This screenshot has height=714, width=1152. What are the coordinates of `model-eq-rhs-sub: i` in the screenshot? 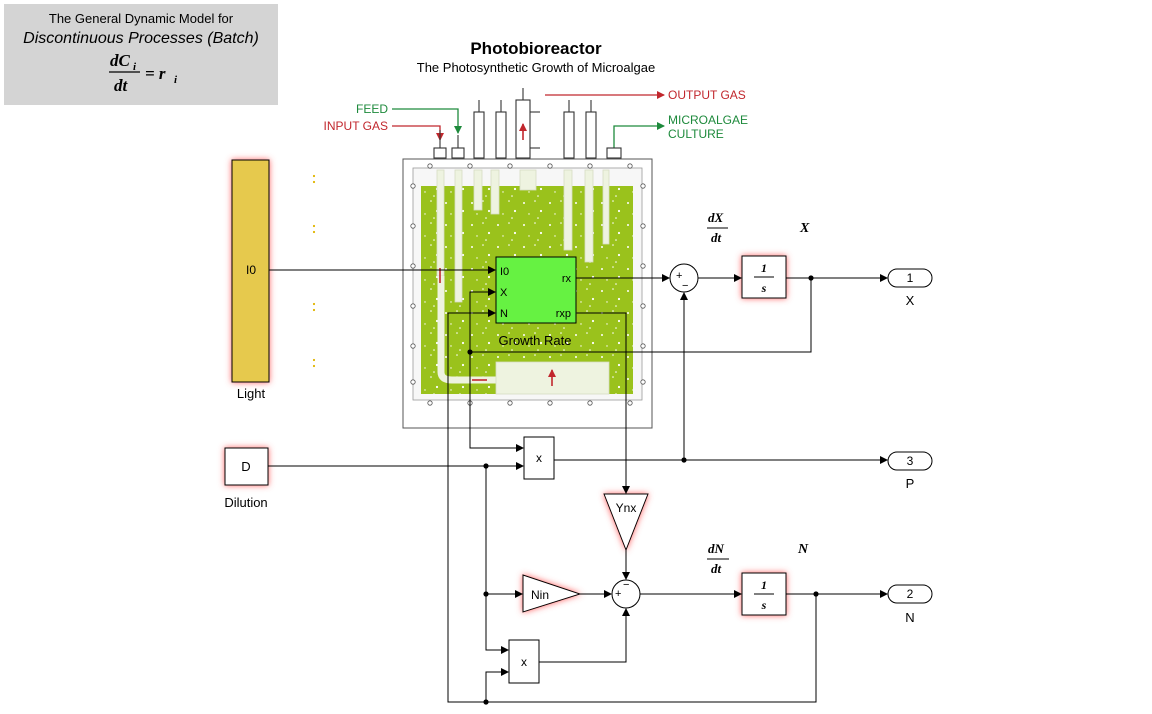 It's located at (176, 80).